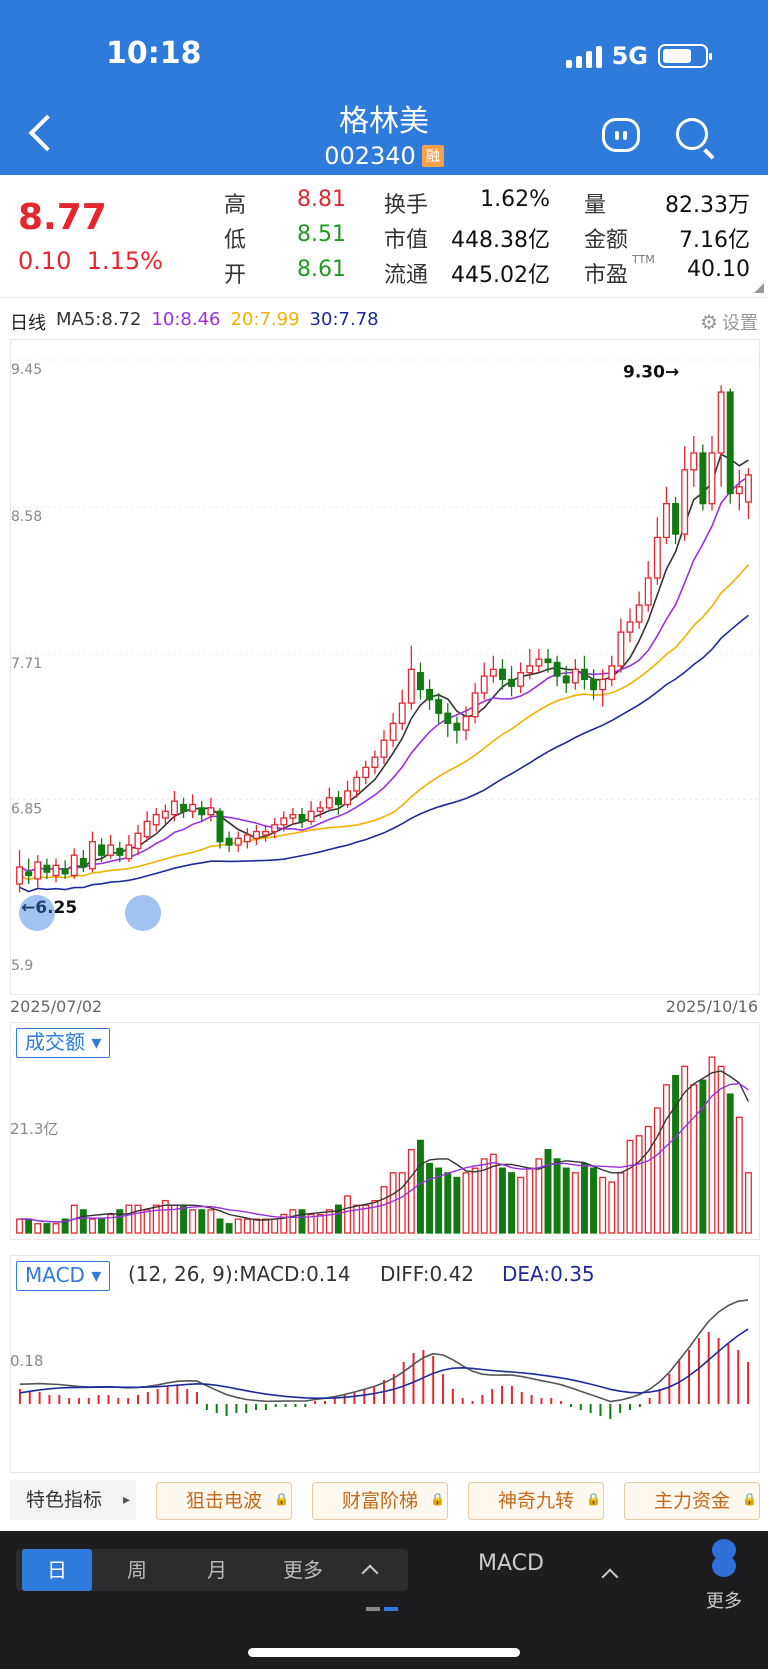  Describe the element at coordinates (56, 1006) in the screenshot. I see `date-start: 2025/07/02` at that location.